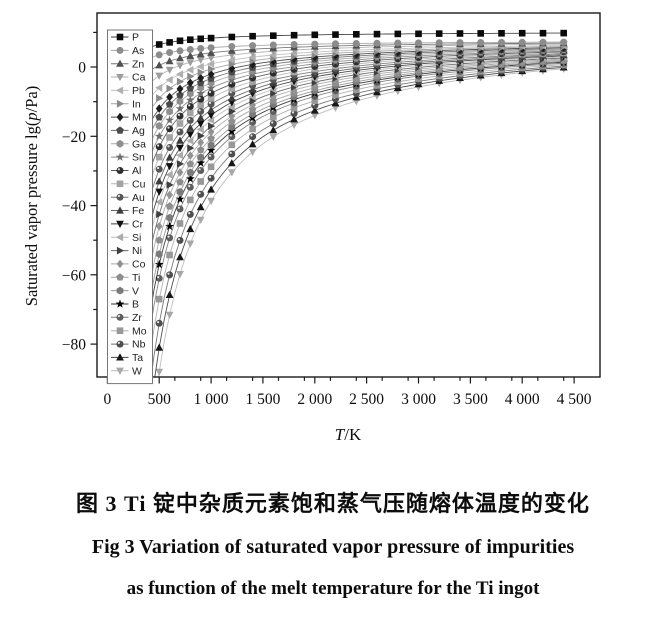  Describe the element at coordinates (351, 91) in the screenshot. I see `series-In` at that location.